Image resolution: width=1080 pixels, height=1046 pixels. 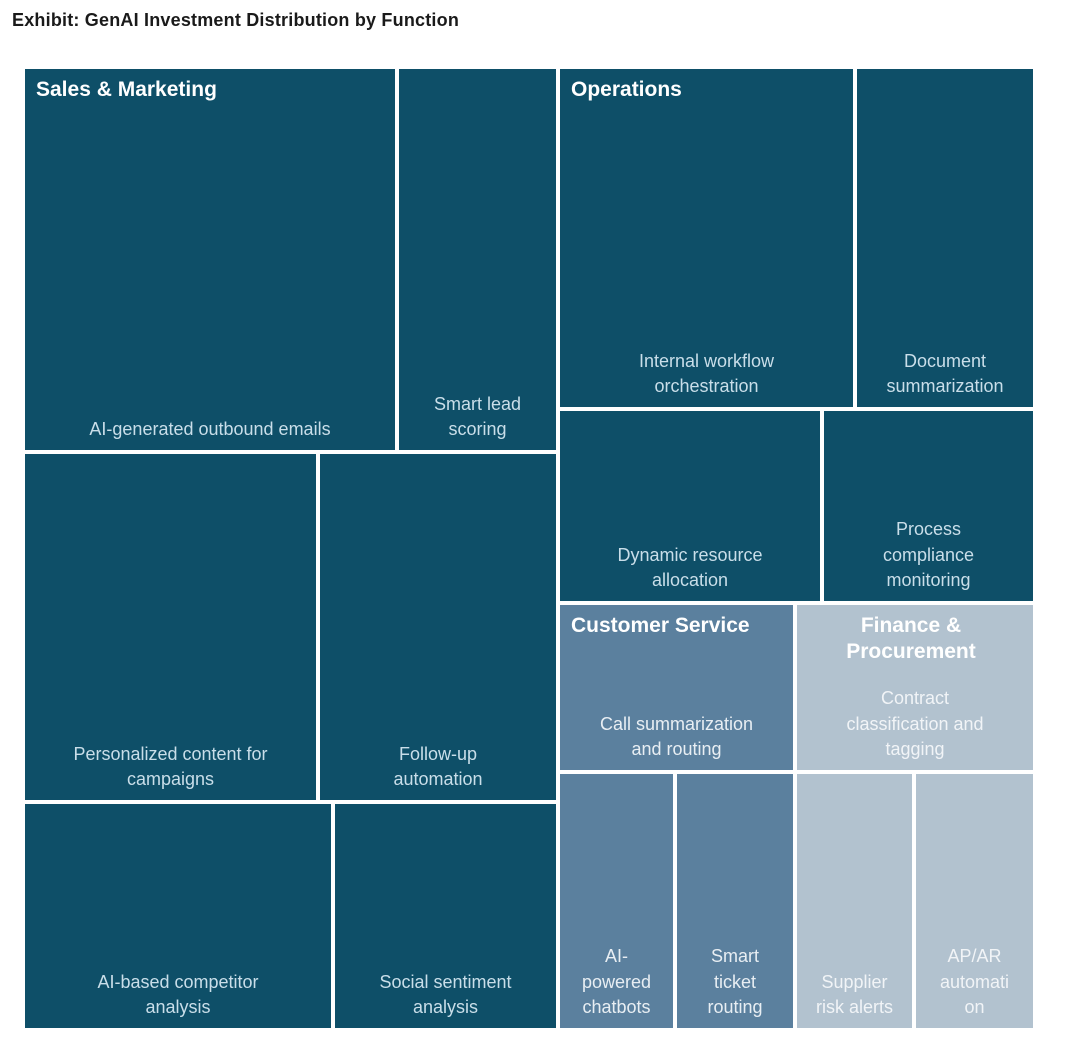 What do you see at coordinates (706, 373) in the screenshot?
I see `tile-label: Internal workflow orchestration` at bounding box center [706, 373].